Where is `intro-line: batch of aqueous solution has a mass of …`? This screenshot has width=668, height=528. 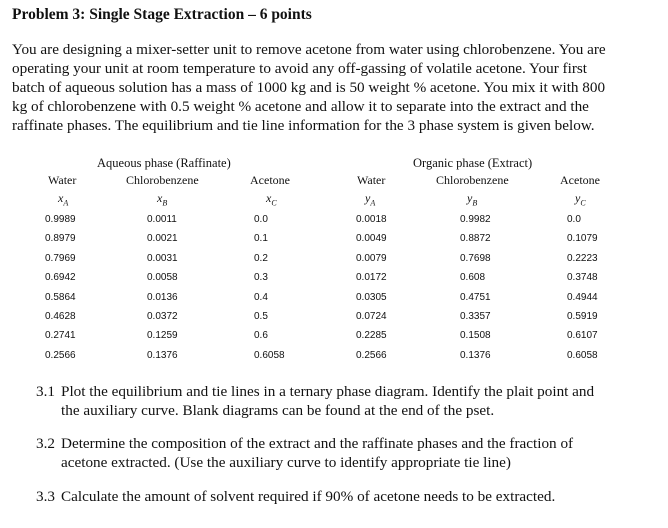 intro-line: batch of aqueous solution has a mass of … is located at coordinates (309, 87).